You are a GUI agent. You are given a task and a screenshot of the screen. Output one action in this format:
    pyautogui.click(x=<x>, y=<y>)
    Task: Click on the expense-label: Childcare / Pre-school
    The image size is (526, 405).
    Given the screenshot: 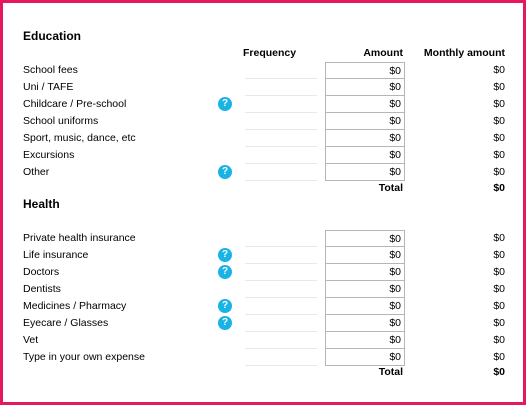 What is the action you would take?
    pyautogui.click(x=75, y=104)
    